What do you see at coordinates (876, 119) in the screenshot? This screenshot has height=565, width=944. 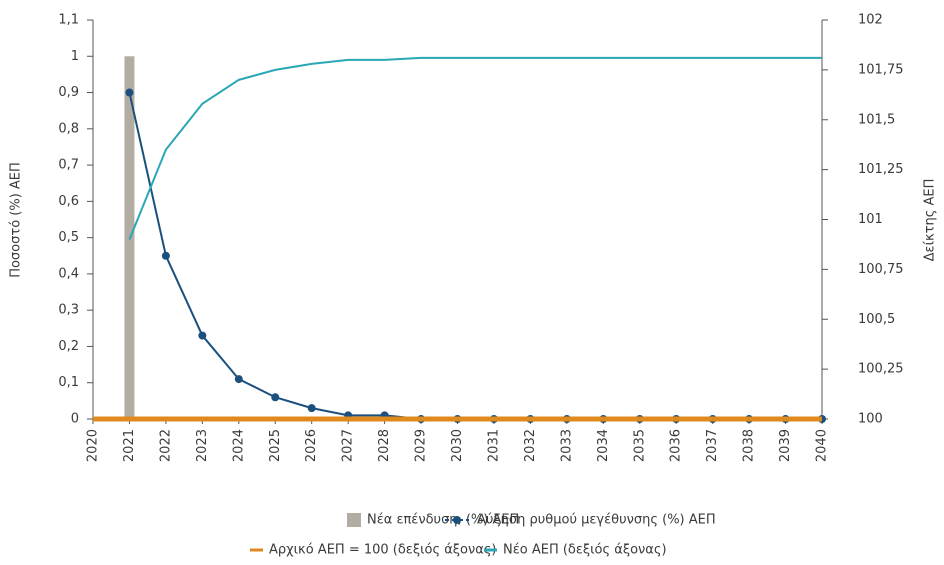 I see `y2-tick-label: 101,5` at bounding box center [876, 119].